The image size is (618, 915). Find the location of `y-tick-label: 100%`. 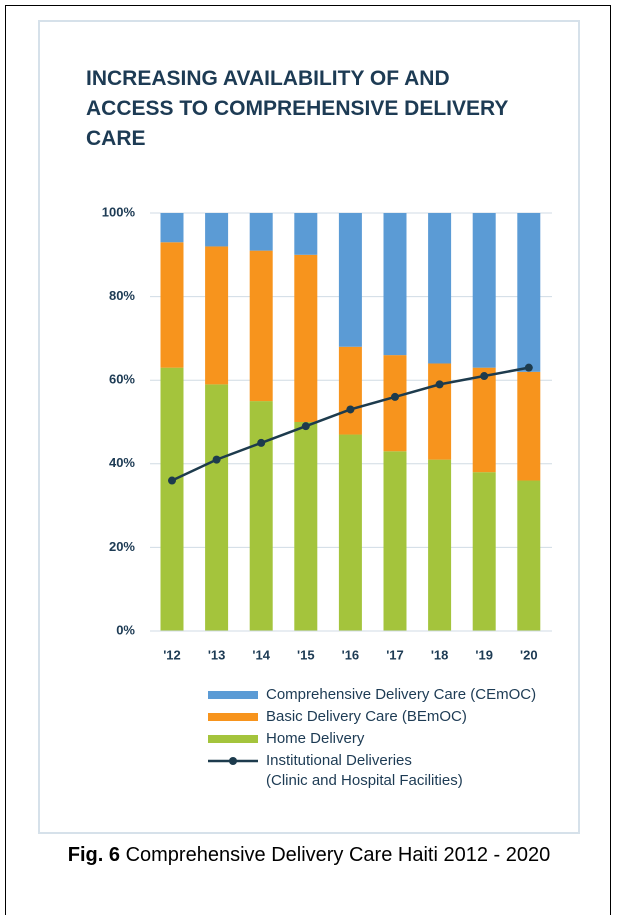

y-tick-label: 100% is located at coordinates (119, 211).